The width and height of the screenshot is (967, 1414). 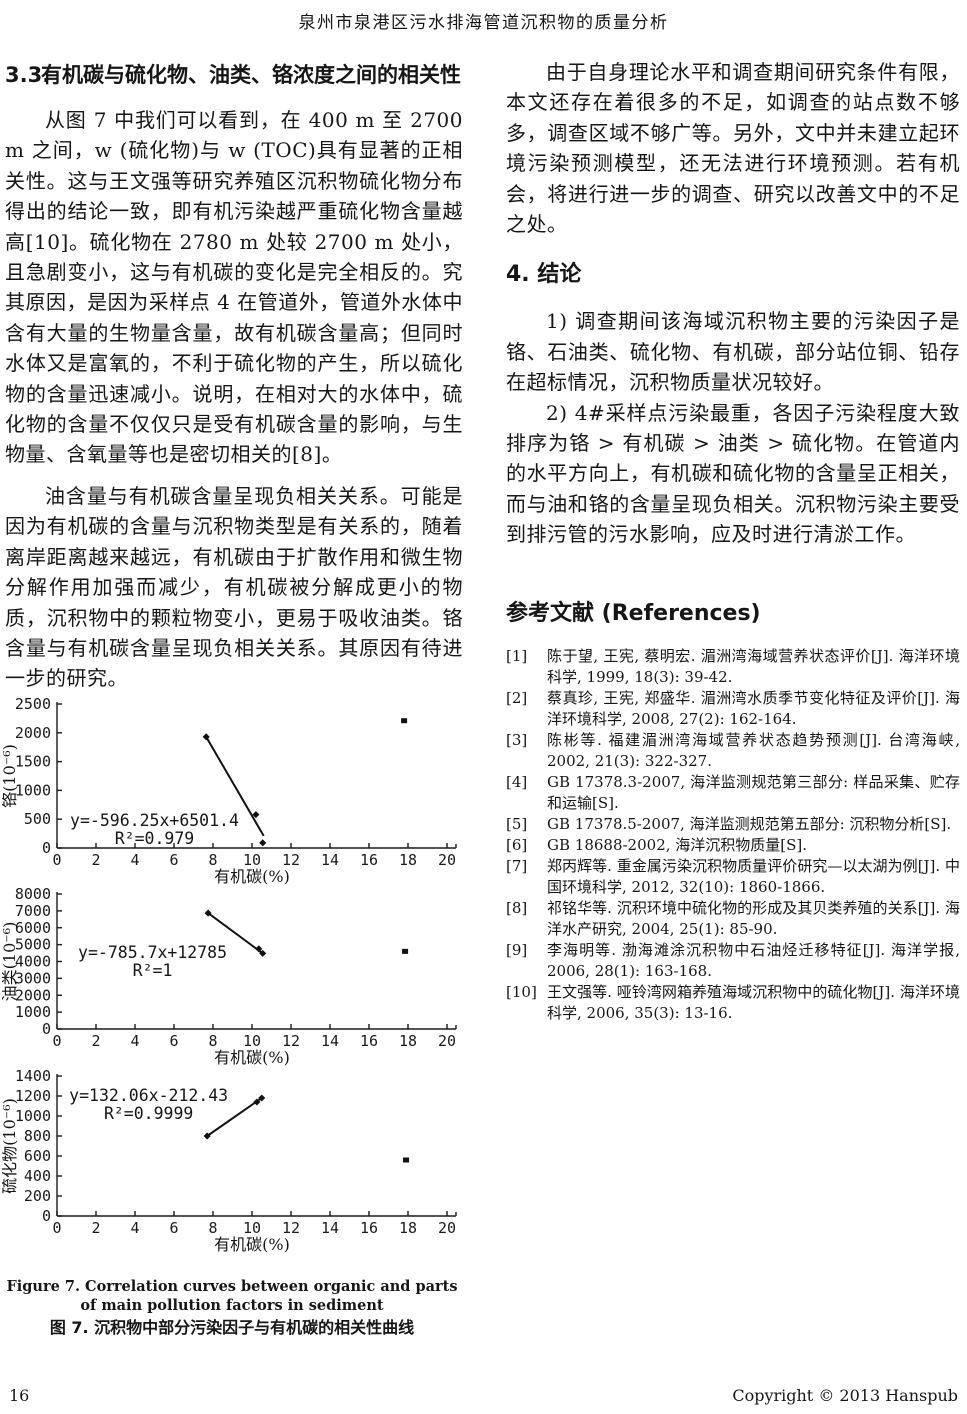 I want to click on svg-text: R²=0.9999, so click(x=148, y=1113).